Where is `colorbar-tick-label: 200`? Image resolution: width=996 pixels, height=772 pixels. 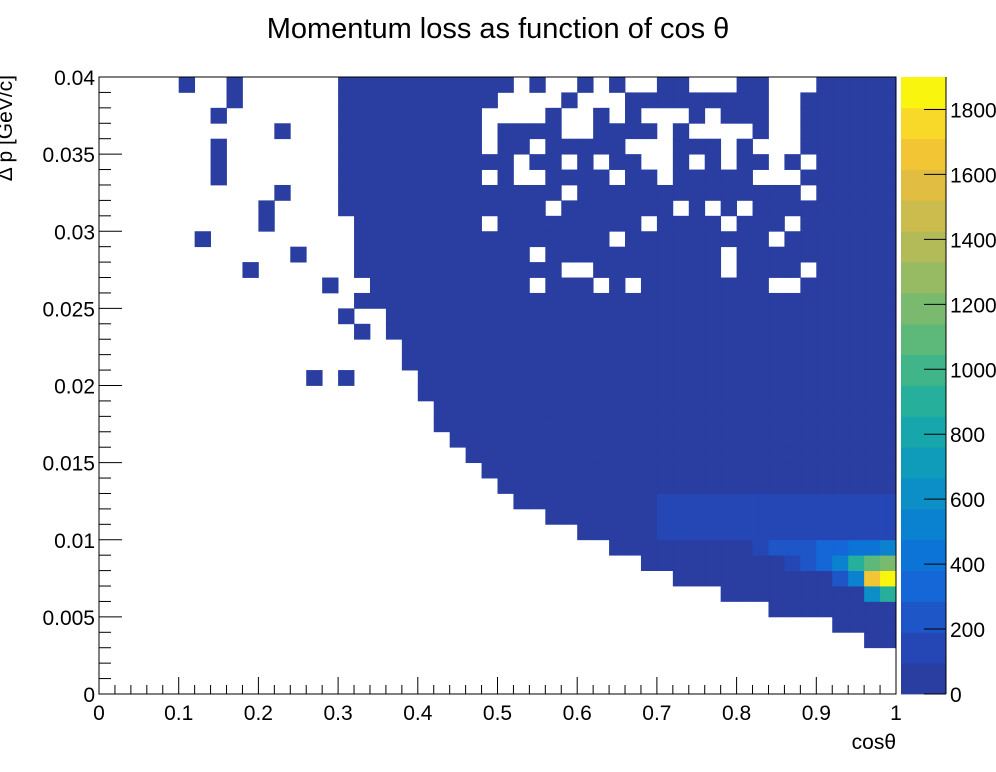
colorbar-tick-label: 200 is located at coordinates (967, 630).